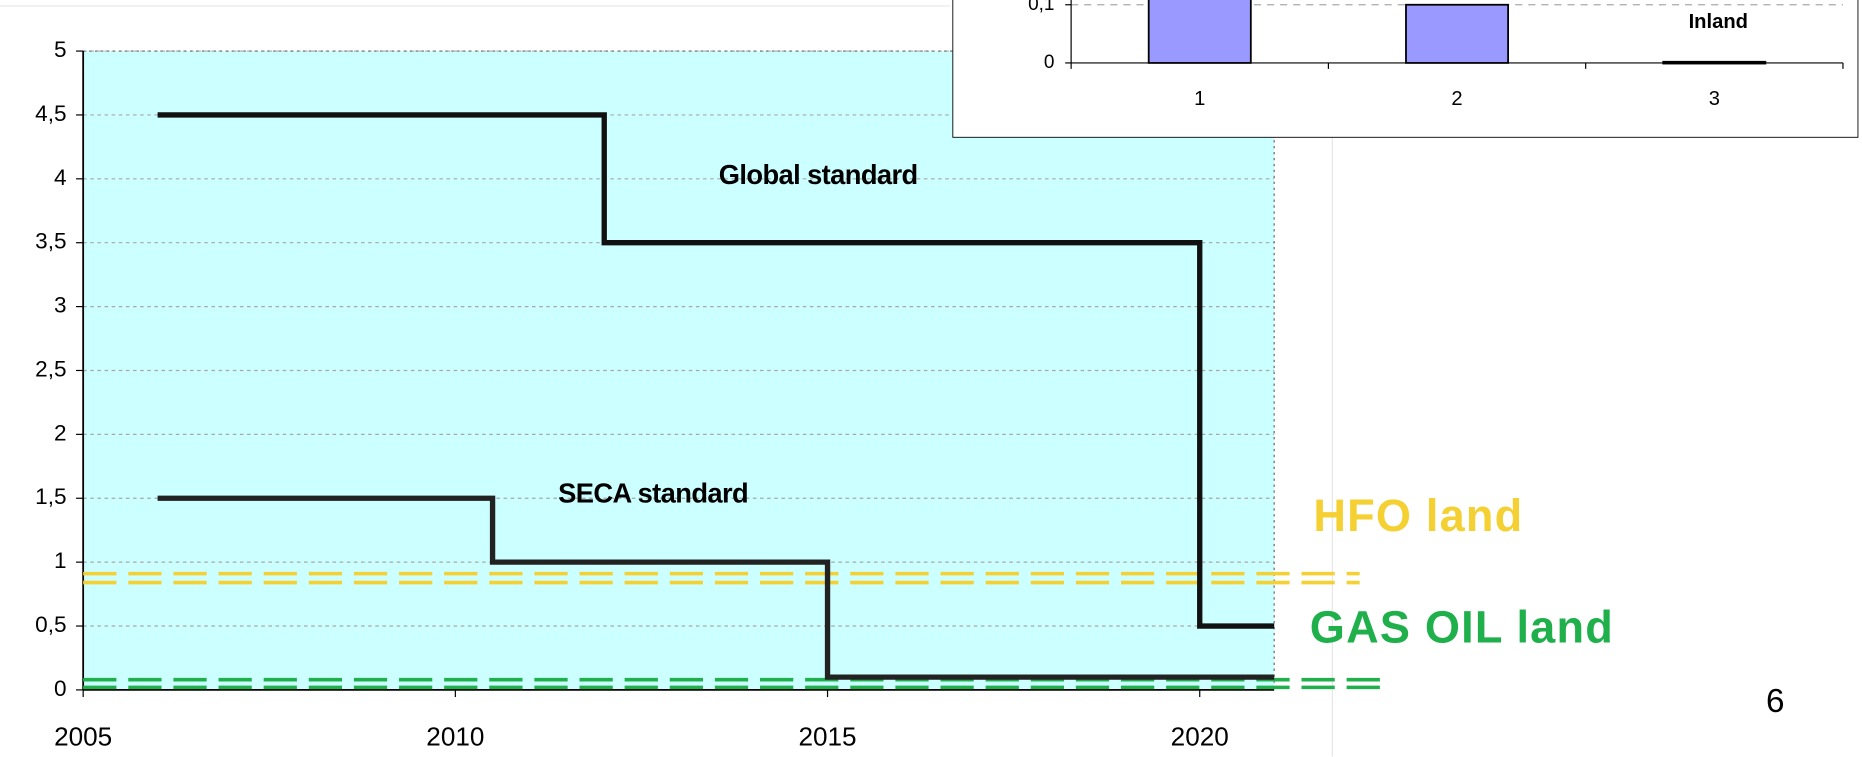  Describe the element at coordinates (60, 432) in the screenshot. I see `y-tick-label: 2` at that location.